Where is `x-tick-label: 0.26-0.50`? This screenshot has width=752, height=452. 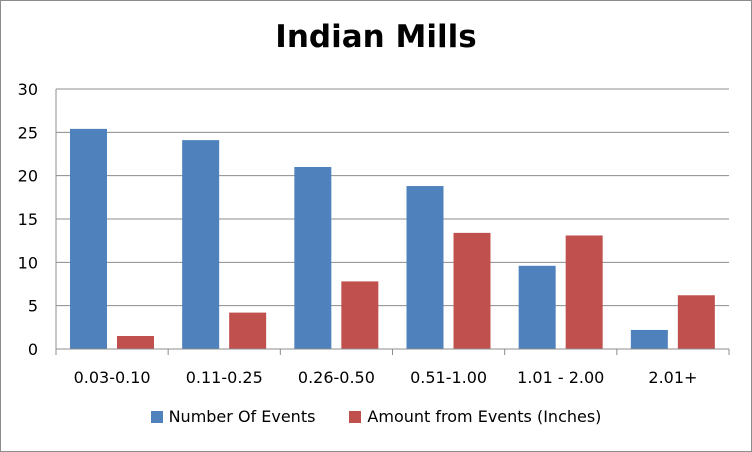
x-tick-label: 0.26-0.50 is located at coordinates (336, 377).